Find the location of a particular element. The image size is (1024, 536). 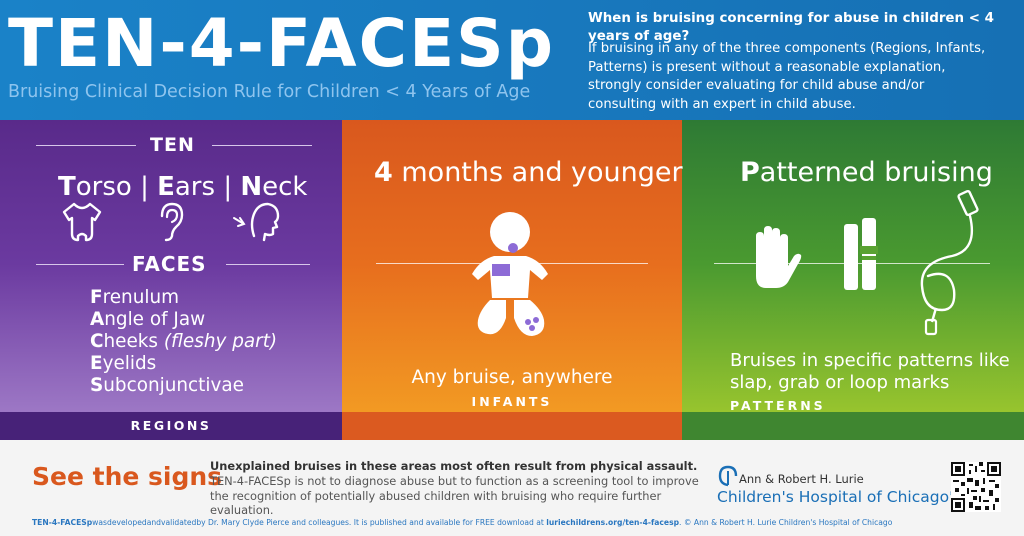

faces-item: Angle of Jaw is located at coordinates (148, 319).